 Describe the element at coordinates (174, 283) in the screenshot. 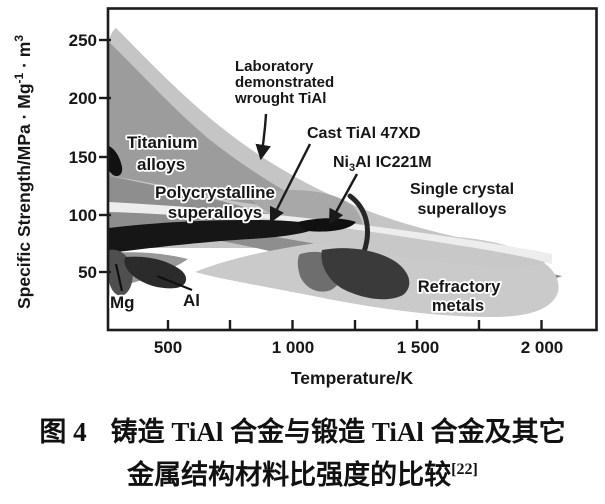

I see `al-leader-line` at that location.